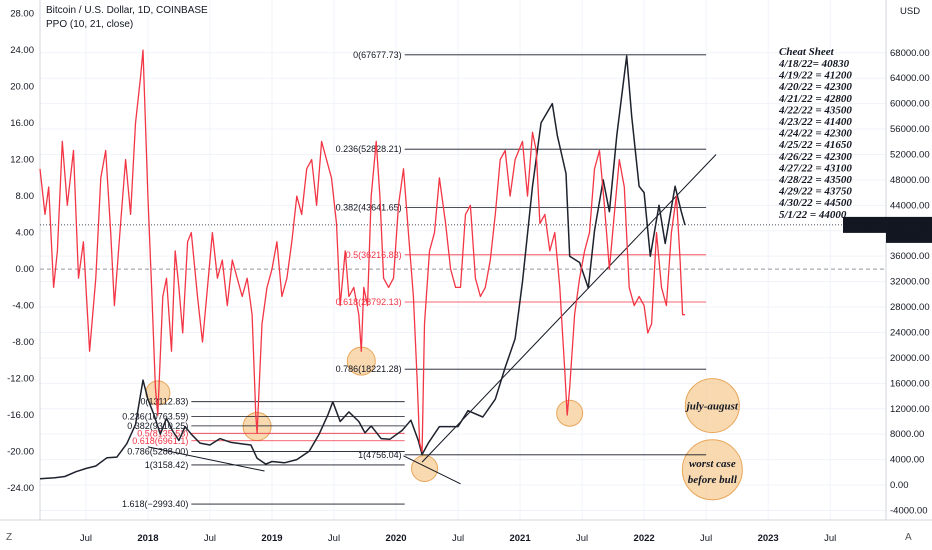 The image size is (932, 550). What do you see at coordinates (127, 10) in the screenshot?
I see `chart-title: Bitcoin / U.S. Dollar, 1D, COINBASE` at bounding box center [127, 10].